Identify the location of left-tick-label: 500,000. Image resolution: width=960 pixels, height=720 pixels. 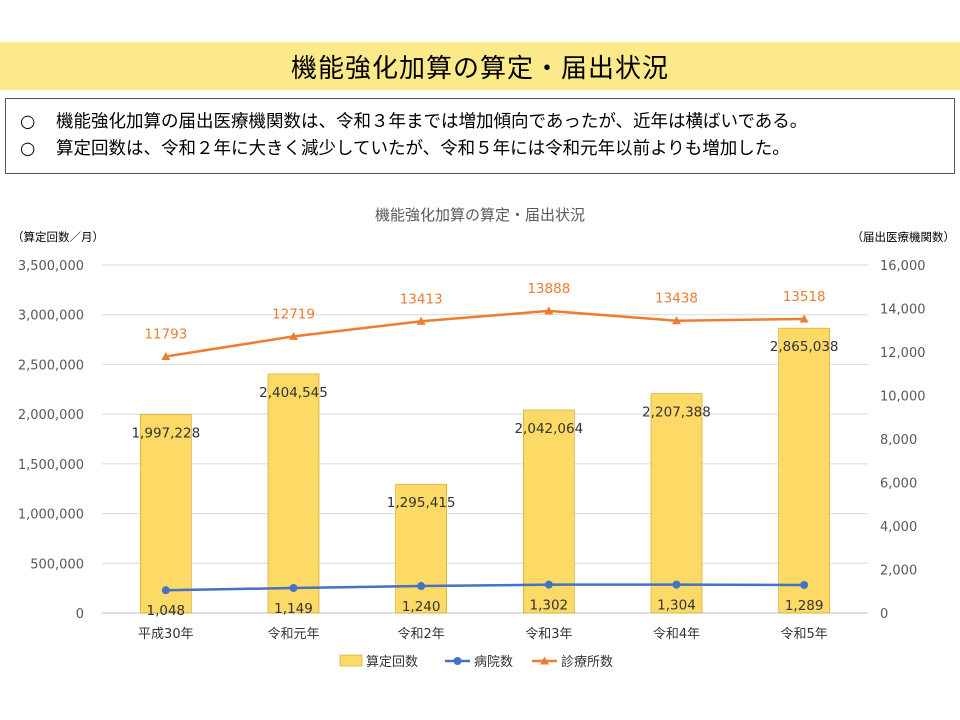
(57, 564).